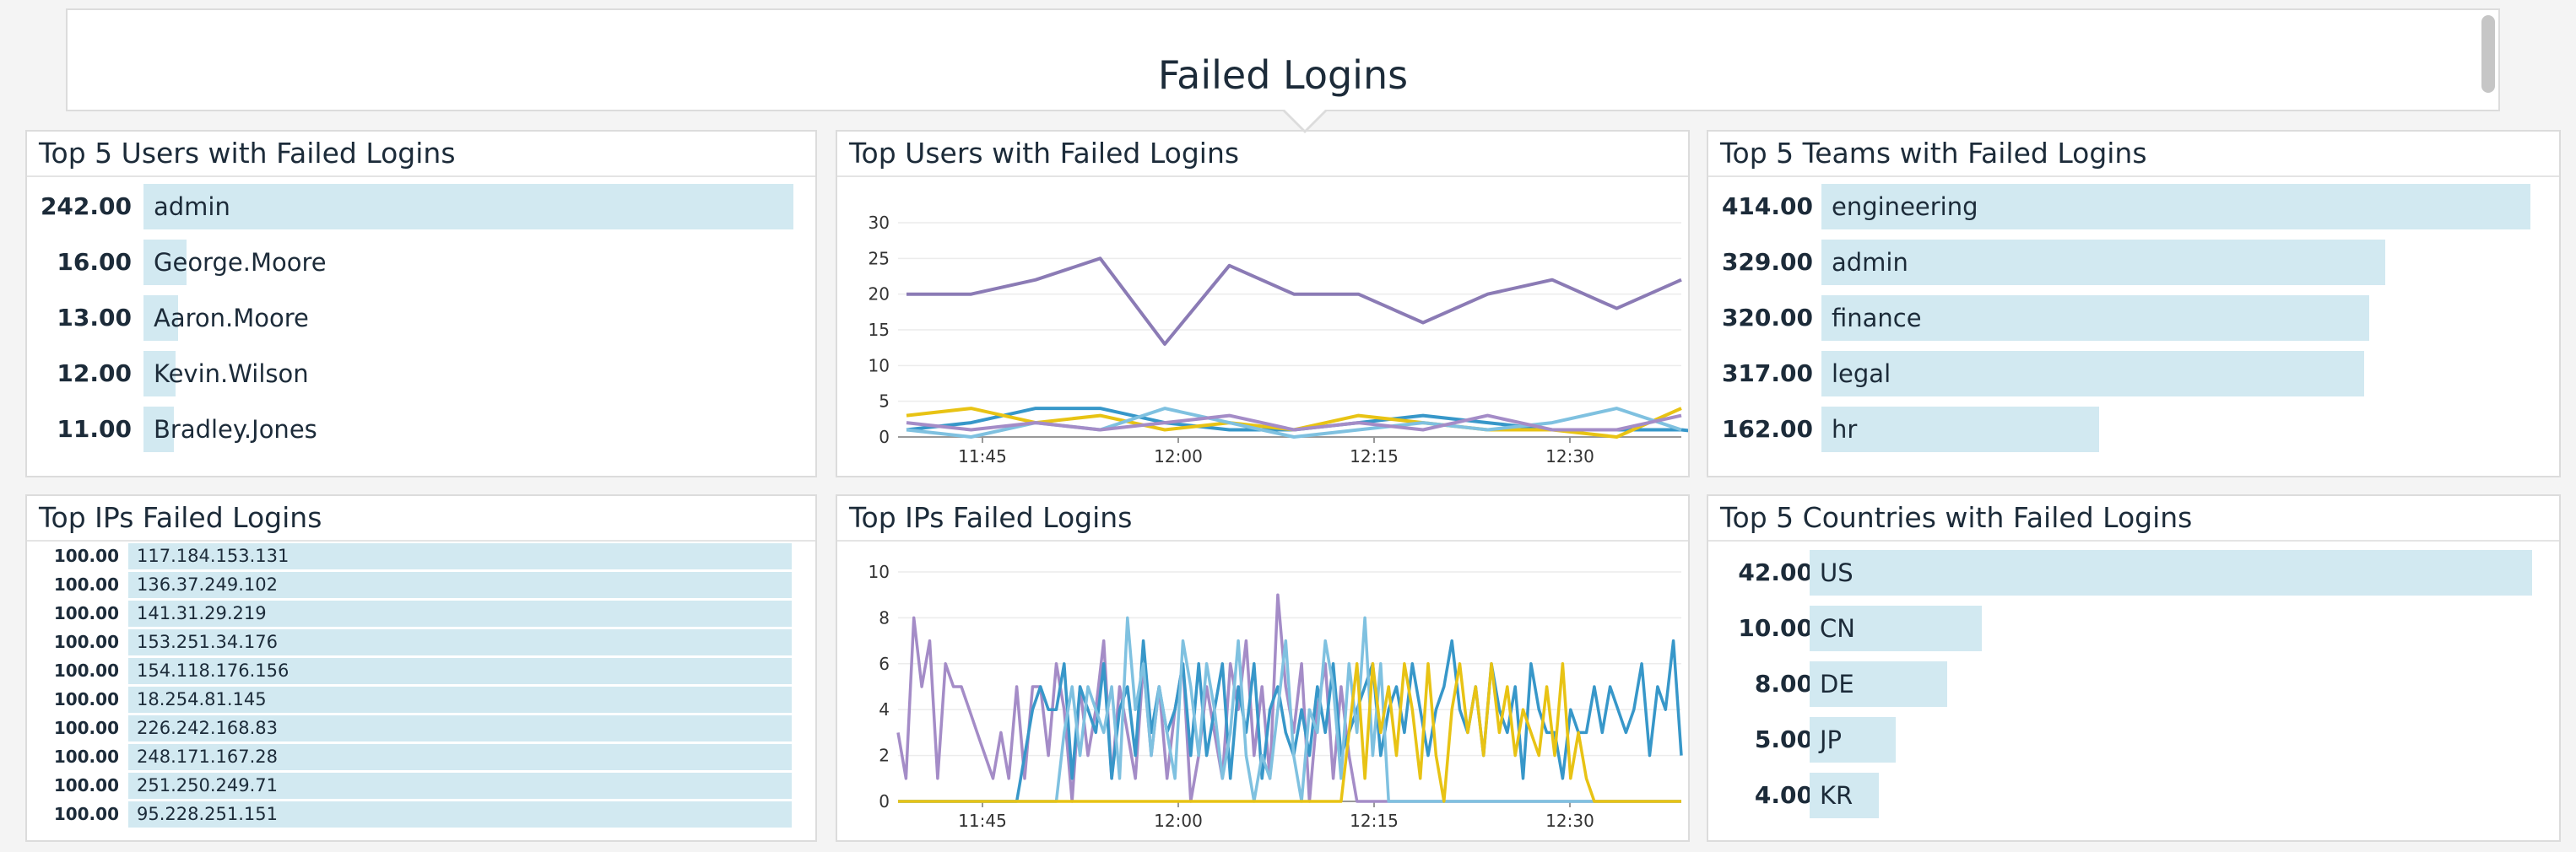 The width and height of the screenshot is (2576, 852). I want to click on header-scrollbar, so click(2487, 60).